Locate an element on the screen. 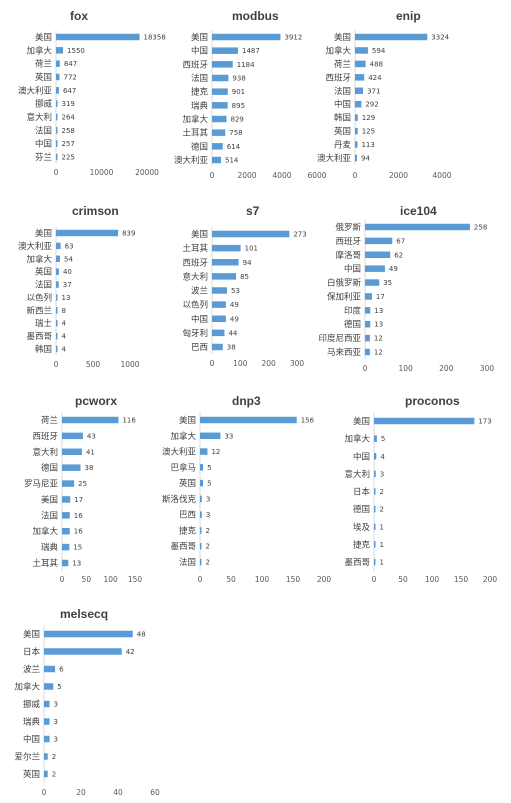 Image resolution: width=511 pixels, height=803 pixels. data-label: 839 is located at coordinates (128, 234).